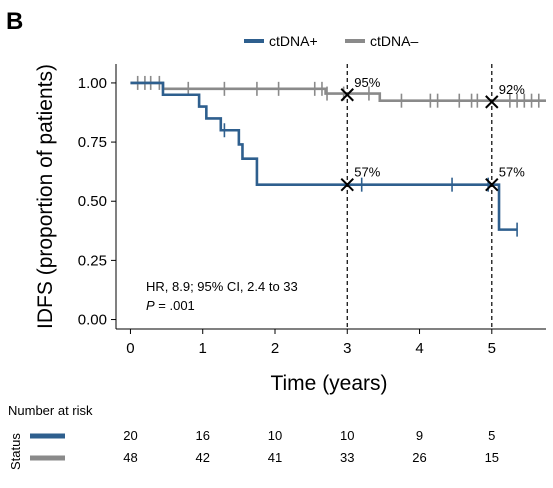  Describe the element at coordinates (491, 435) in the screenshot. I see `risk-count: 5` at that location.